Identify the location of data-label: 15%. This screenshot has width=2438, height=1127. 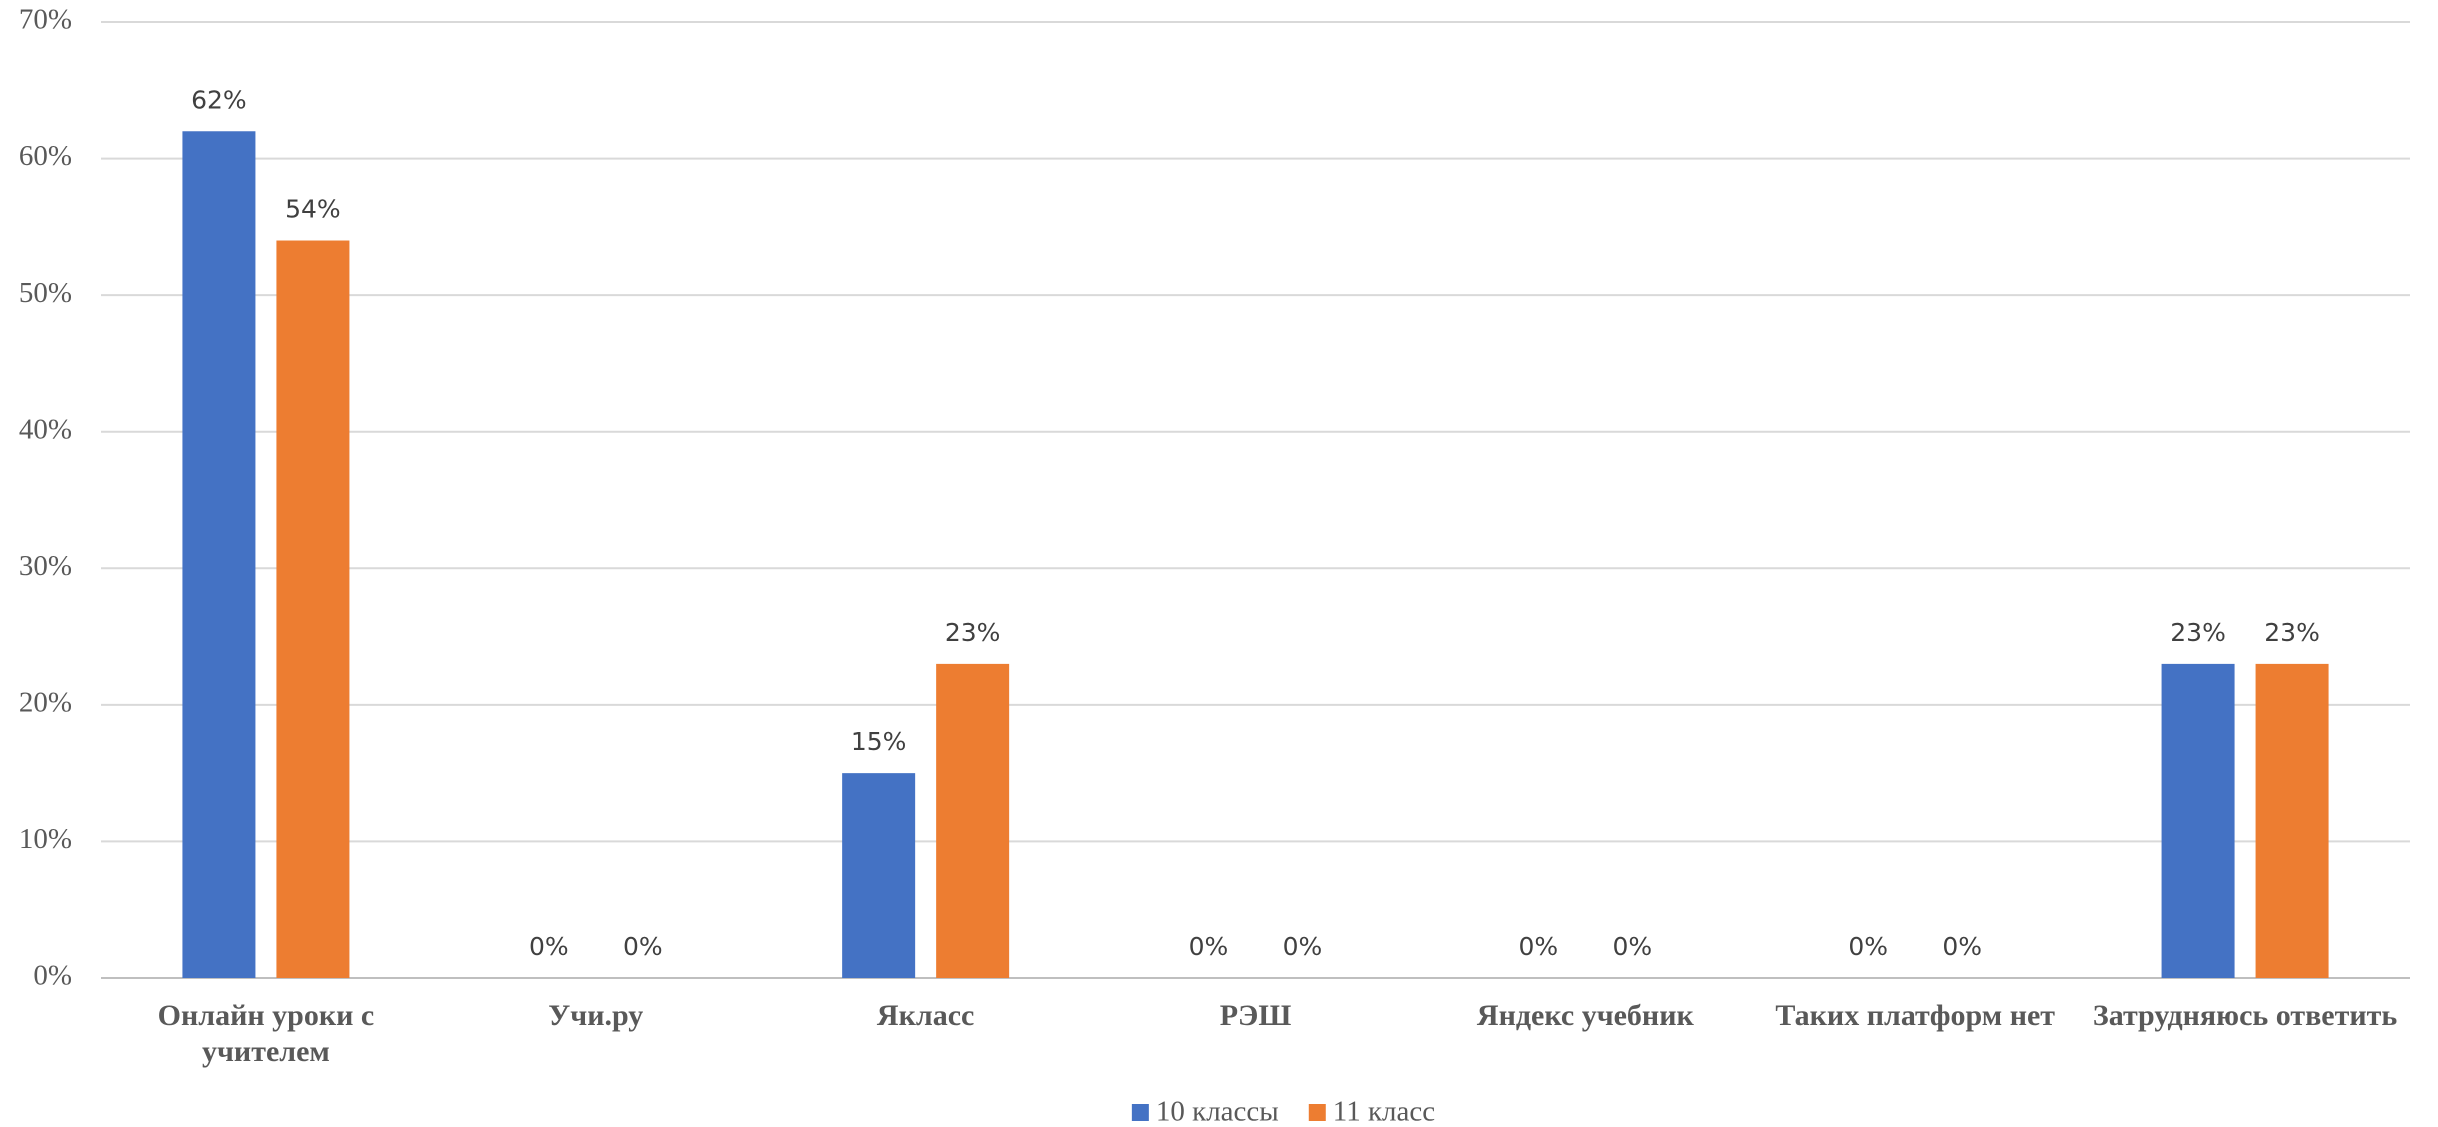
(879, 741).